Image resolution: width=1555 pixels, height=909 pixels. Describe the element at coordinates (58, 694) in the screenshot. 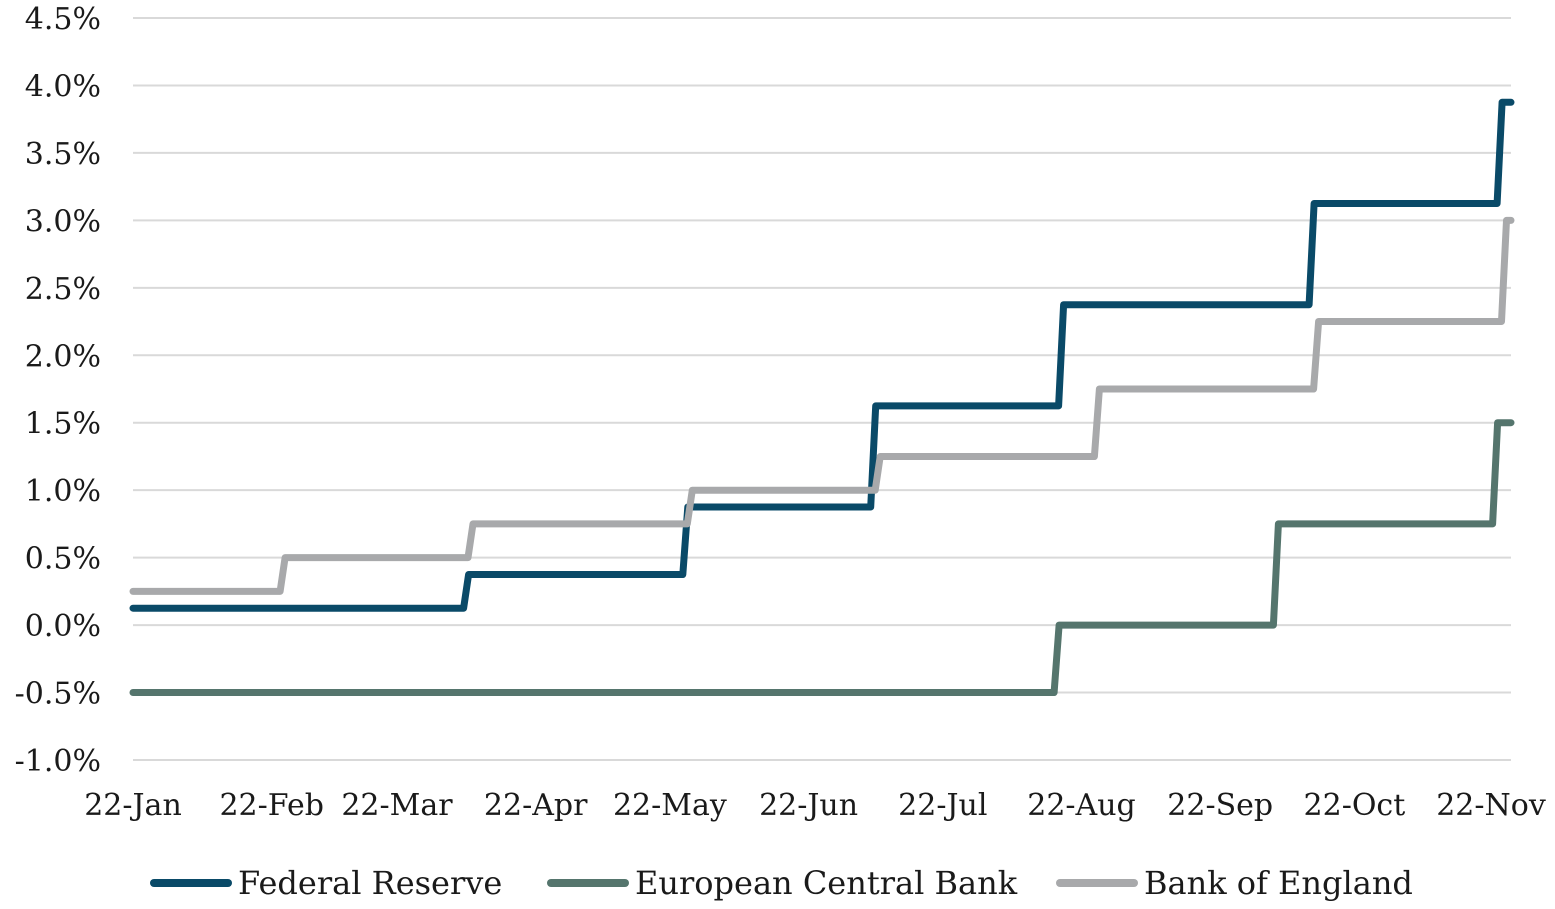

I see `y-tick-label: -0.5%` at that location.